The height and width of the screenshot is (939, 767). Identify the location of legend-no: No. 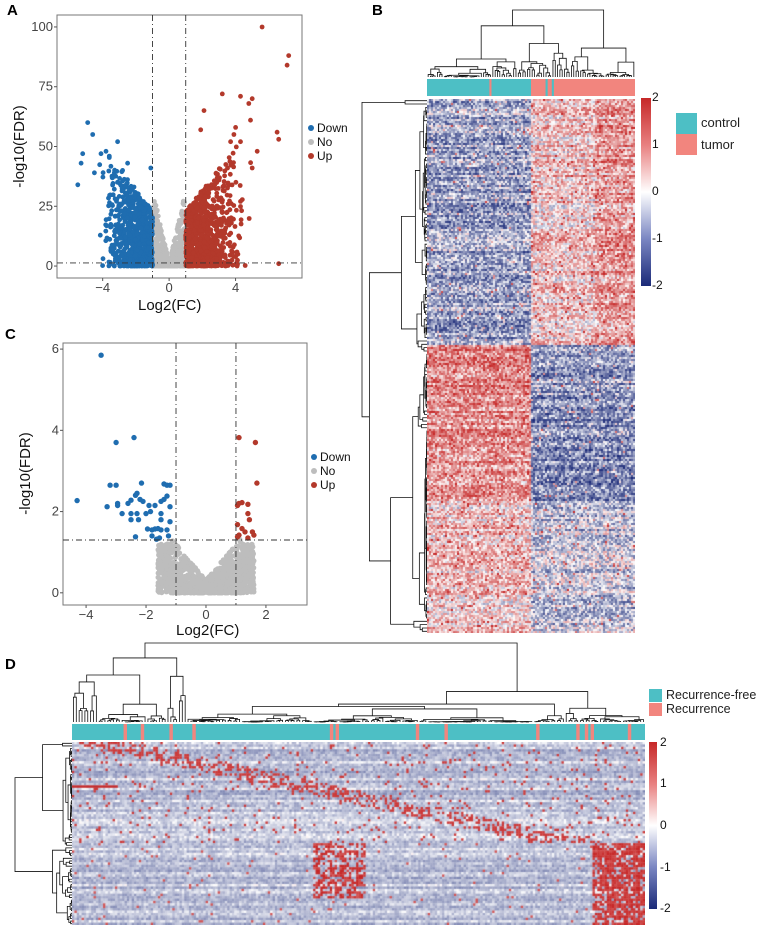
(328, 142).